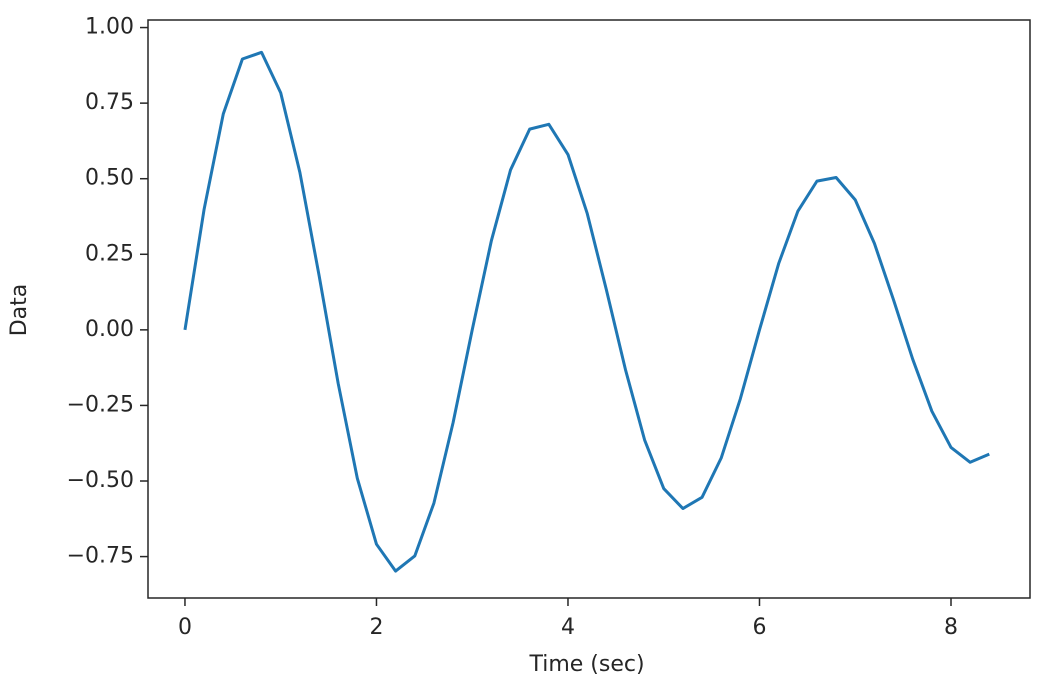 The width and height of the screenshot is (1044, 695). I want to click on y-tick-label: 0.75, so click(109, 102).